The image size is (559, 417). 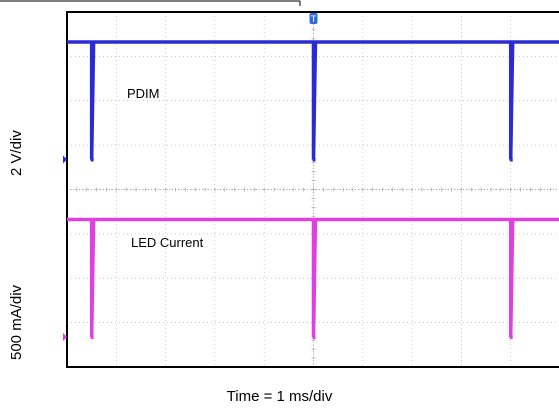 What do you see at coordinates (167, 242) in the screenshot?
I see `led-current-trace-label: LED Current` at bounding box center [167, 242].